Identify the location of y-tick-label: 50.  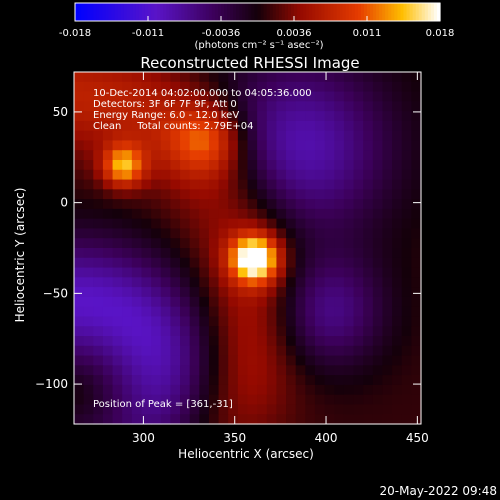
(60, 112).